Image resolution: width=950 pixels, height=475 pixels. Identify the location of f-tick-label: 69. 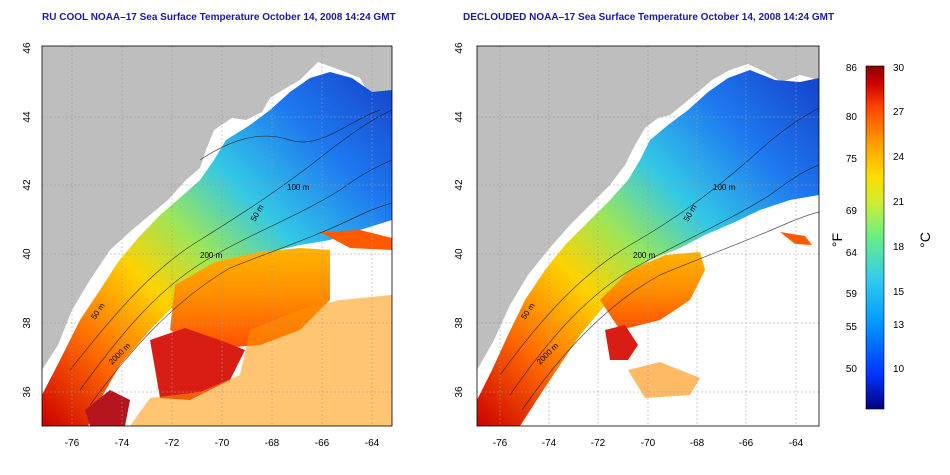
(852, 211).